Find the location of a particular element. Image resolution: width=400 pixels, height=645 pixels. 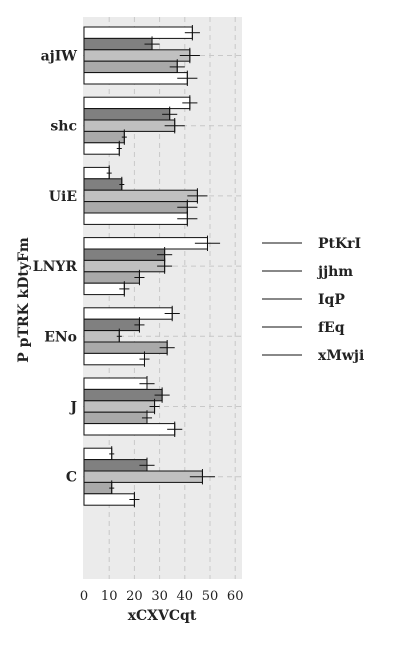

x-tick-label: 0 is located at coordinates (84, 596).